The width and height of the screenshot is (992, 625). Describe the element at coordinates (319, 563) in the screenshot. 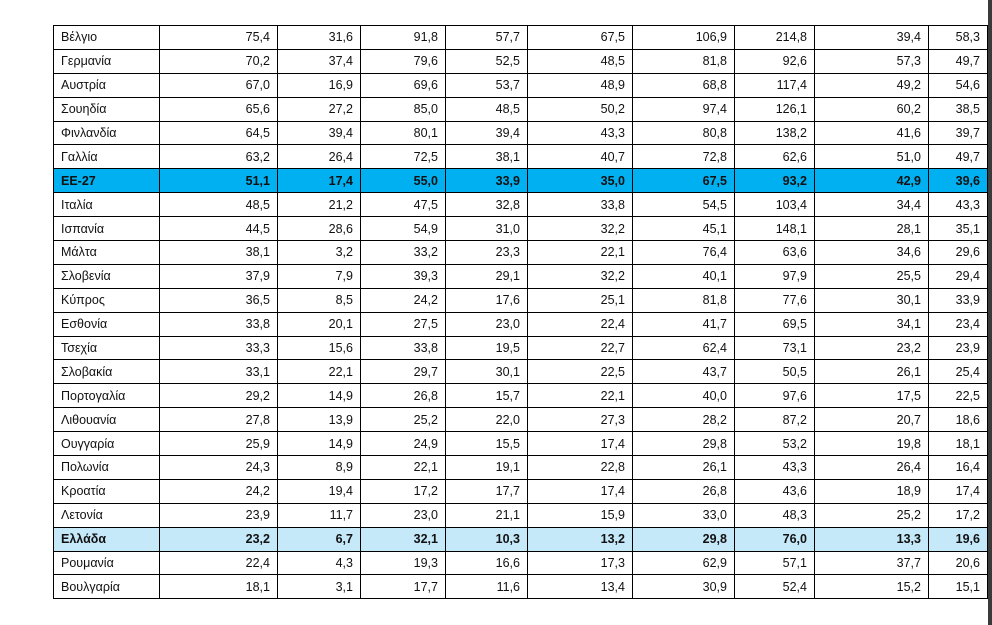

I see `value-cell: 4,3` at that location.